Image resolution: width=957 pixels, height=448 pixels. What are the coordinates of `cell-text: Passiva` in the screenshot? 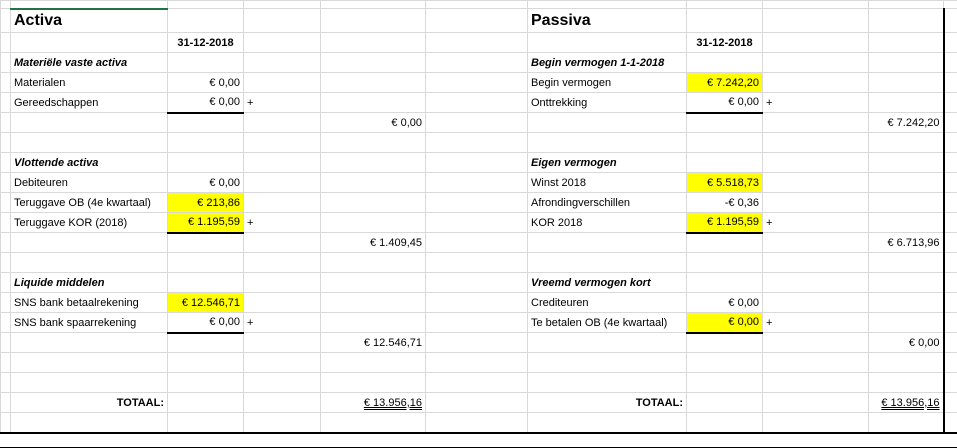 It's located at (561, 20).